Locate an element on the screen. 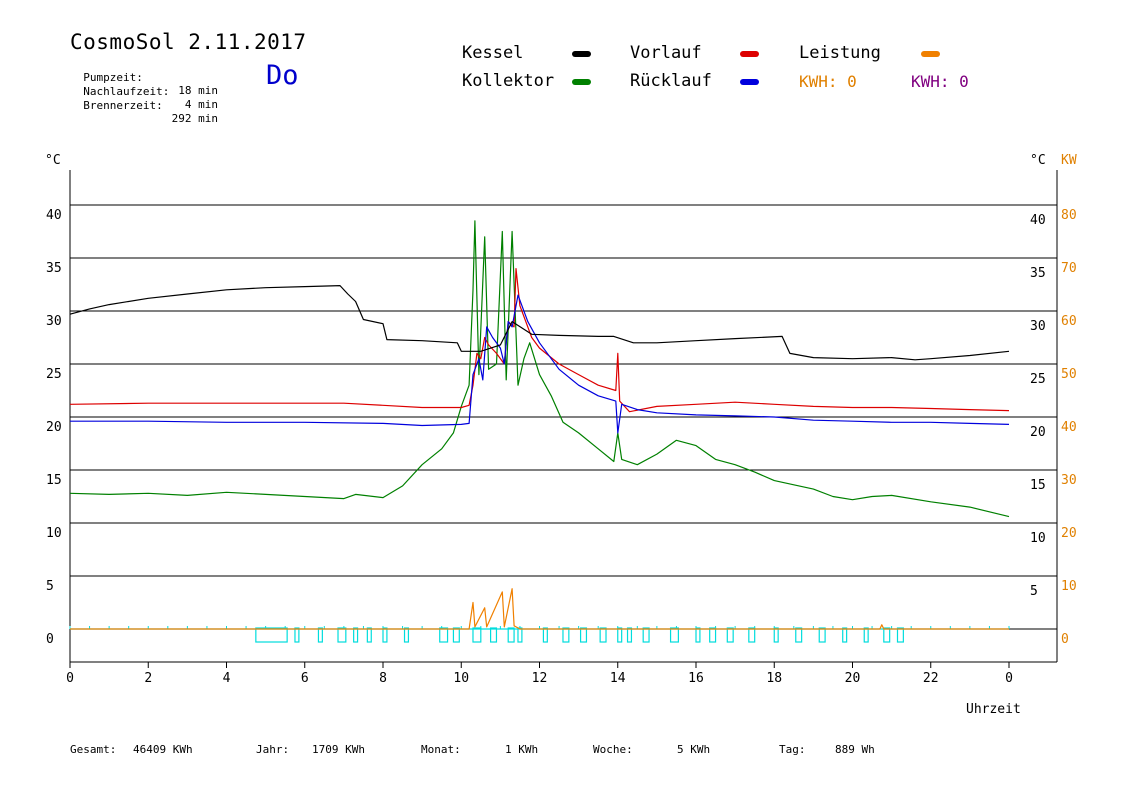 The image size is (1148, 812). y-tick-label-right: 20 is located at coordinates (1038, 432).